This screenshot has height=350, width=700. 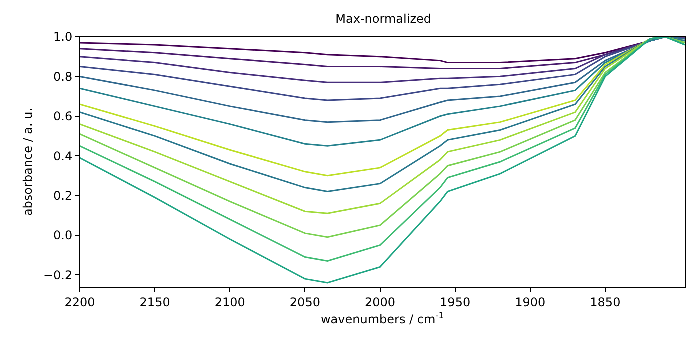 What do you see at coordinates (63, 156) in the screenshot?
I see `y-tick-label: 0.4` at bounding box center [63, 156].